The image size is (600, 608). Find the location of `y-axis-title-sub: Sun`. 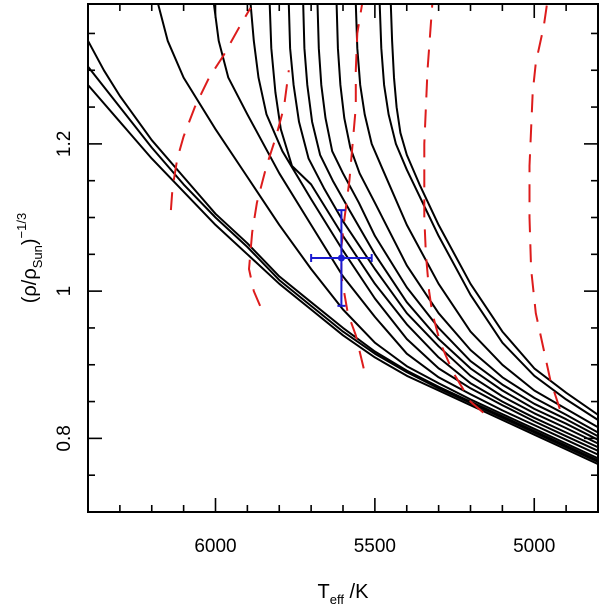

y-axis-title-sub: Sun is located at coordinates (37, 256).